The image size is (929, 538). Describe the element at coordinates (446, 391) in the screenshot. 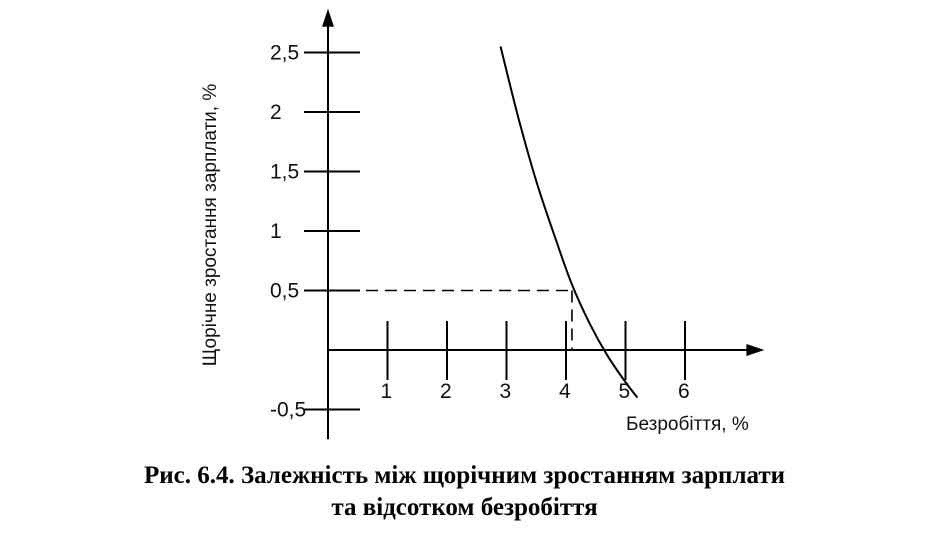

I see `x-tick-label: 2` at that location.